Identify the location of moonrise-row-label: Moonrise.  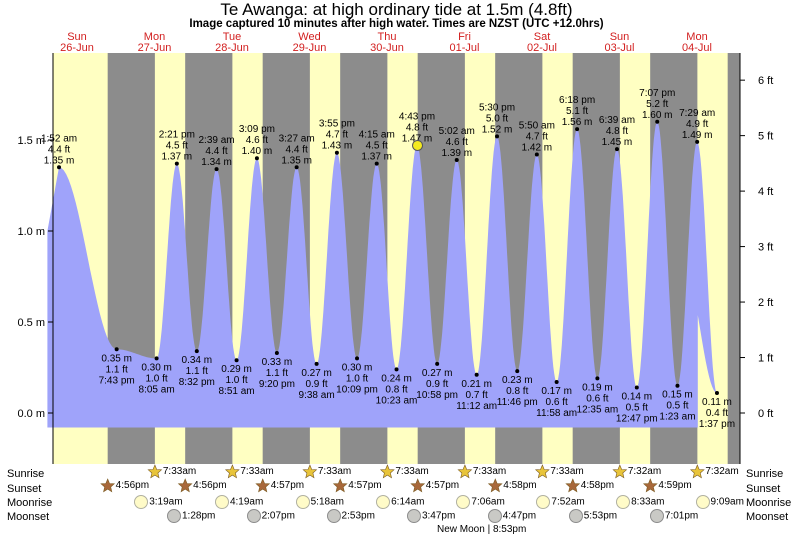
(30, 503).